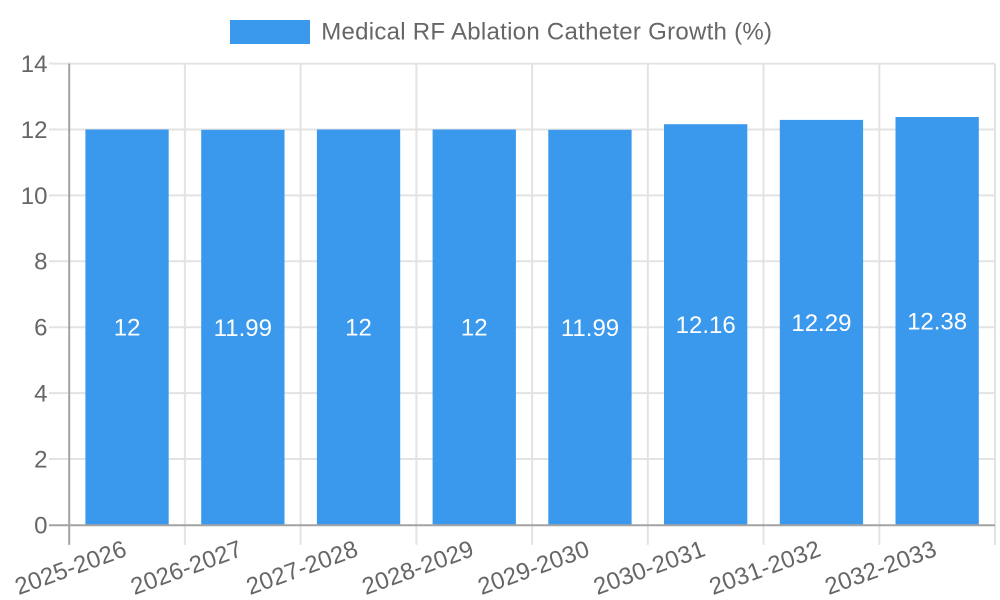  What do you see at coordinates (34, 196) in the screenshot?
I see `svg-text: 10` at bounding box center [34, 196].